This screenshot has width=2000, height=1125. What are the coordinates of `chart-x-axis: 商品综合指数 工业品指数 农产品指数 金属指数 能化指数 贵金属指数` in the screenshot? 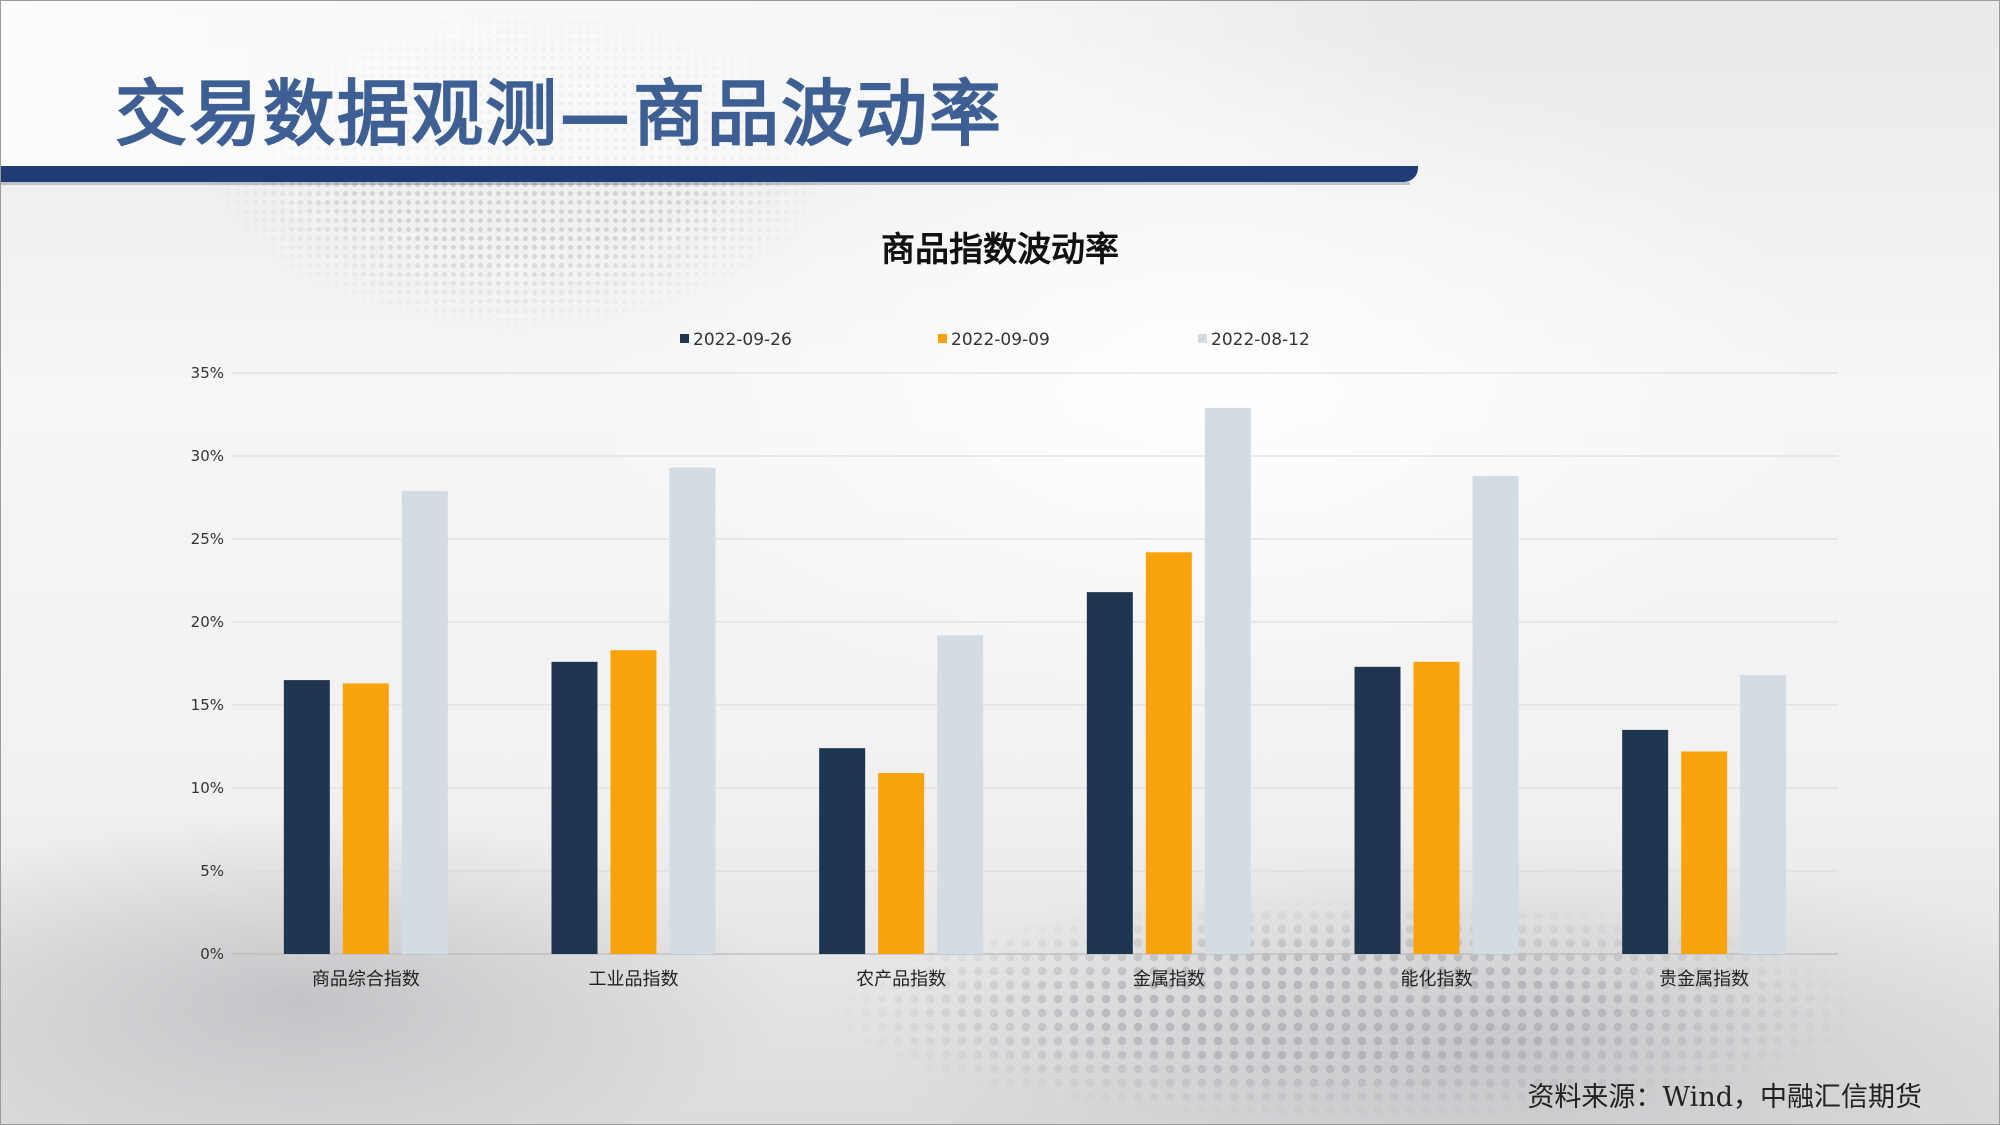 It's located at (1030, 979).